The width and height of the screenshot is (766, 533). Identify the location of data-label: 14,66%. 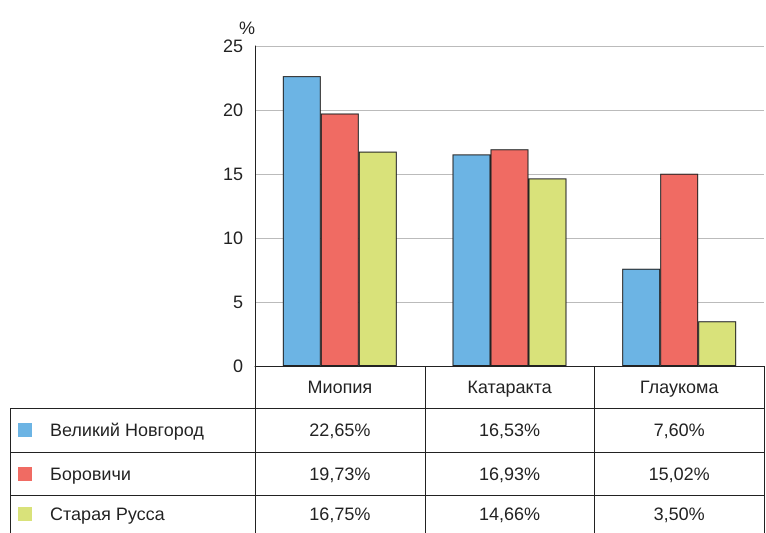
(509, 514).